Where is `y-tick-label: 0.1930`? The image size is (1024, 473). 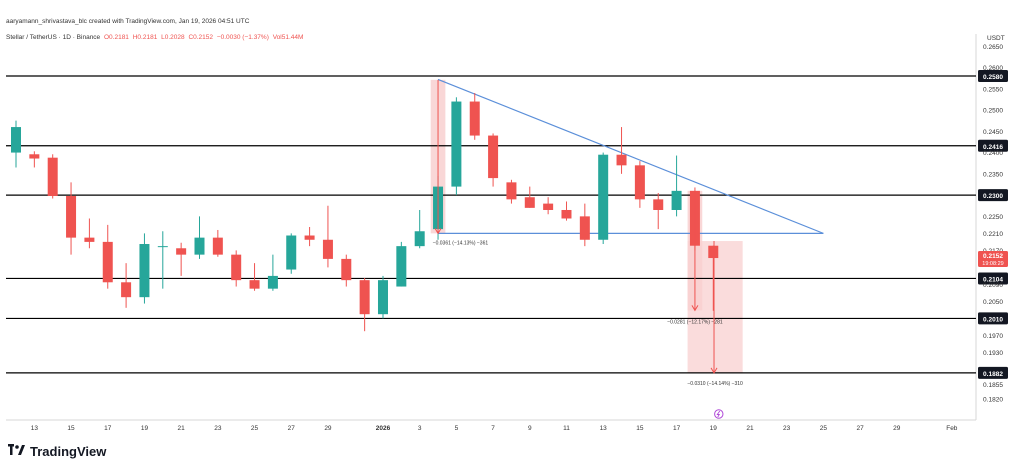
y-tick-label: 0.1930 is located at coordinates (993, 353).